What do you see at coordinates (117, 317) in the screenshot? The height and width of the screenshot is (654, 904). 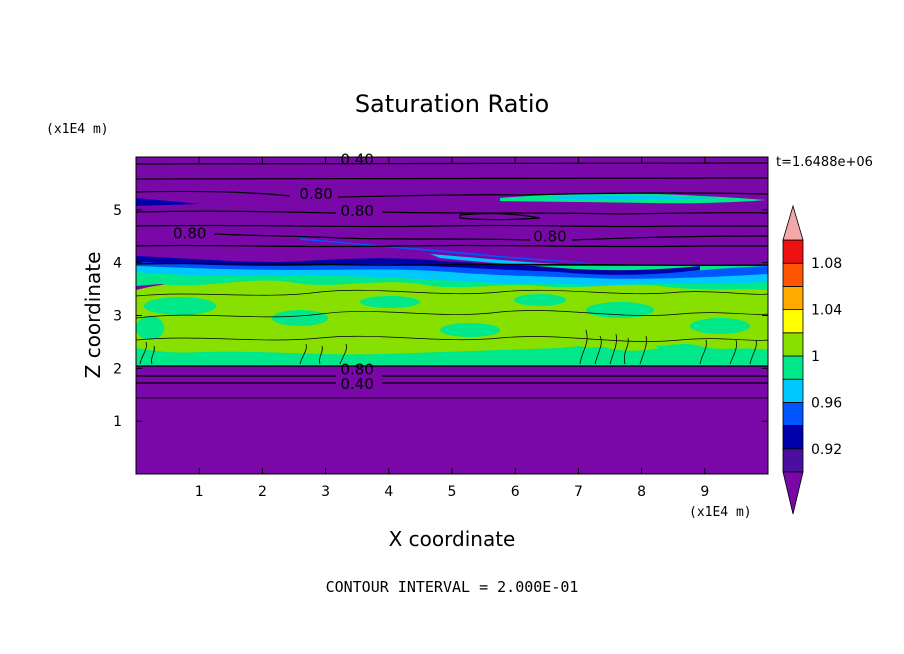 I see `y-tick-label: 3` at bounding box center [117, 317].